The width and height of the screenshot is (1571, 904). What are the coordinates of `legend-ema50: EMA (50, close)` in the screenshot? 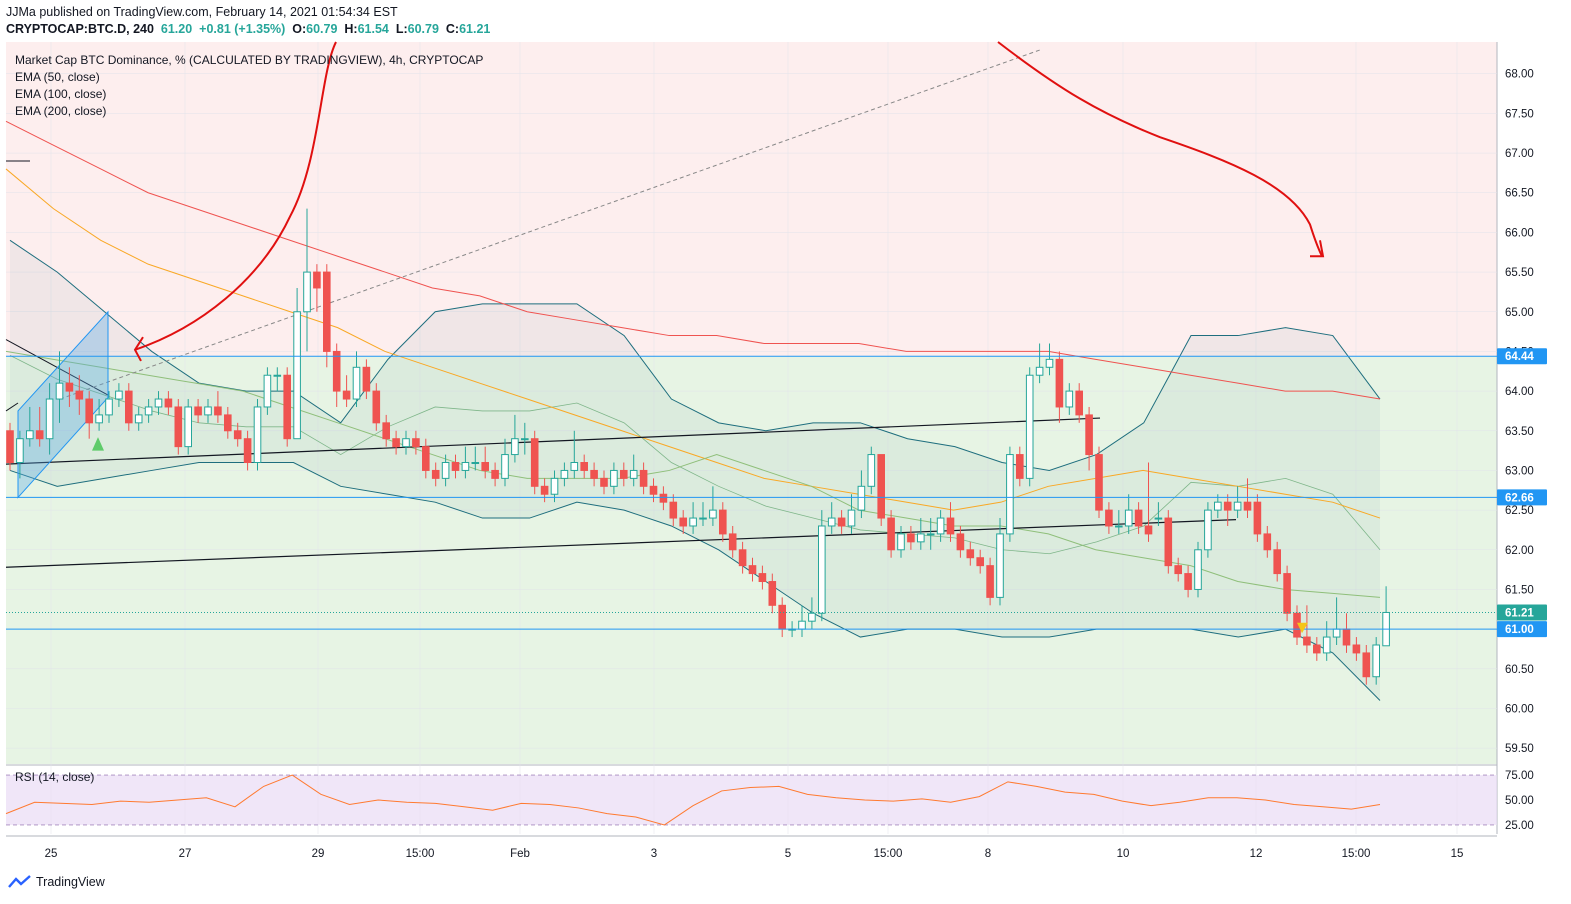 It's located at (57, 77).